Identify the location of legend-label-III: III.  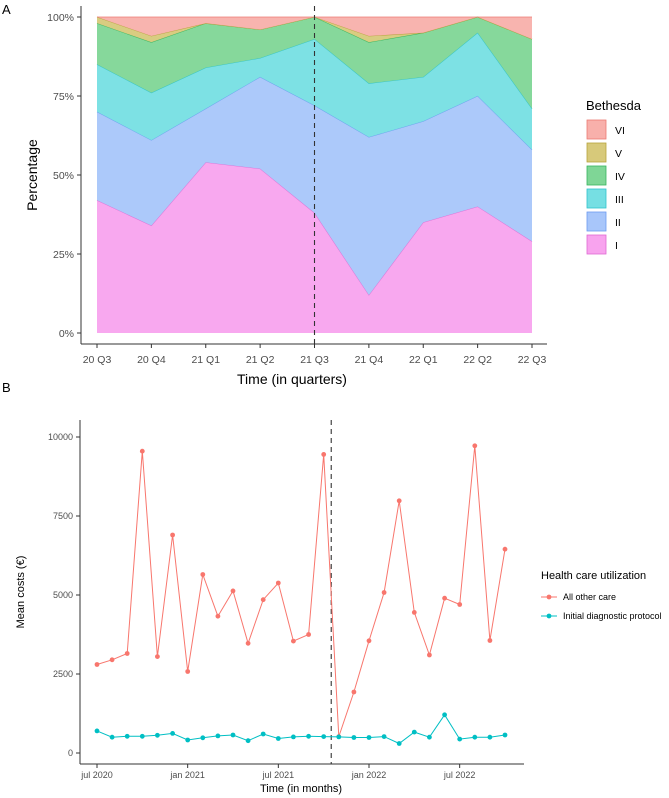
(619, 200).